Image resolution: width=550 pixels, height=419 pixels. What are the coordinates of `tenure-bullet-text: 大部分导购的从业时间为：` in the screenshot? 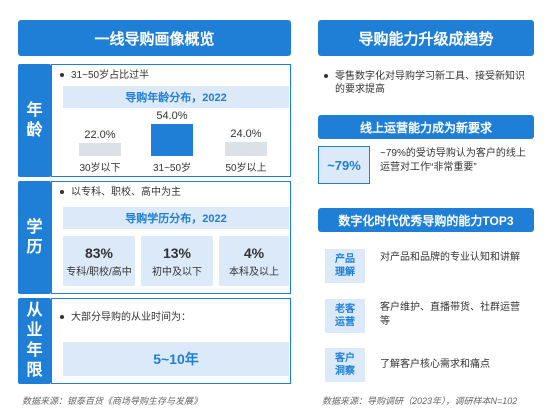 It's located at (131, 317).